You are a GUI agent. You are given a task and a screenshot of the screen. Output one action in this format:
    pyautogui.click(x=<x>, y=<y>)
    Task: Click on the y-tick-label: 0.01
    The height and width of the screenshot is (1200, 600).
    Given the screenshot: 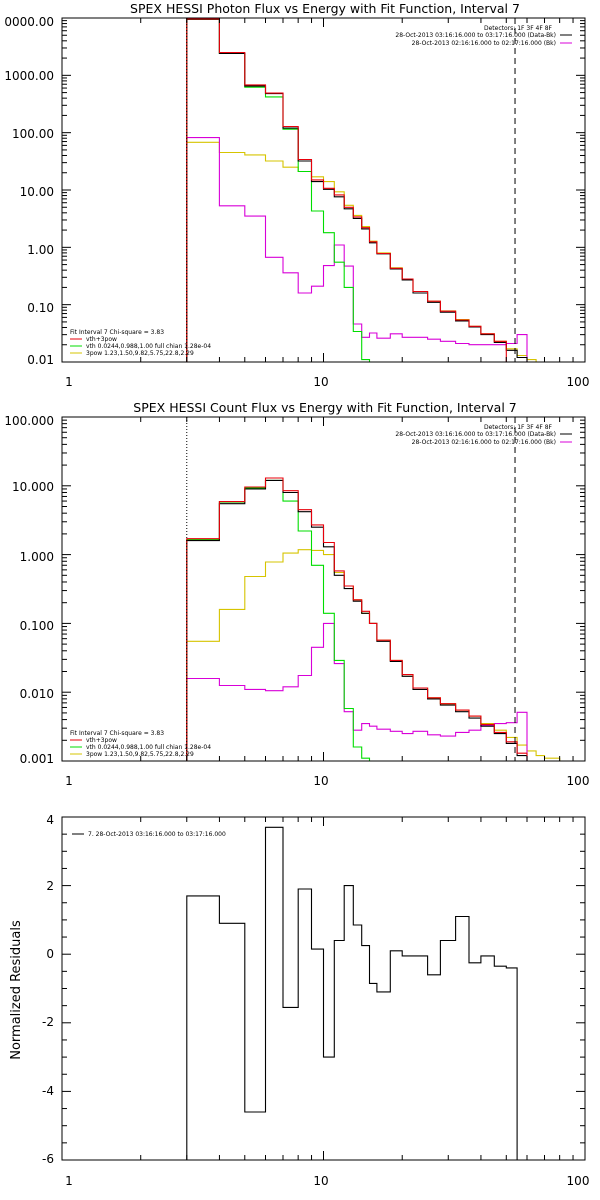 What is the action you would take?
    pyautogui.click(x=40, y=360)
    